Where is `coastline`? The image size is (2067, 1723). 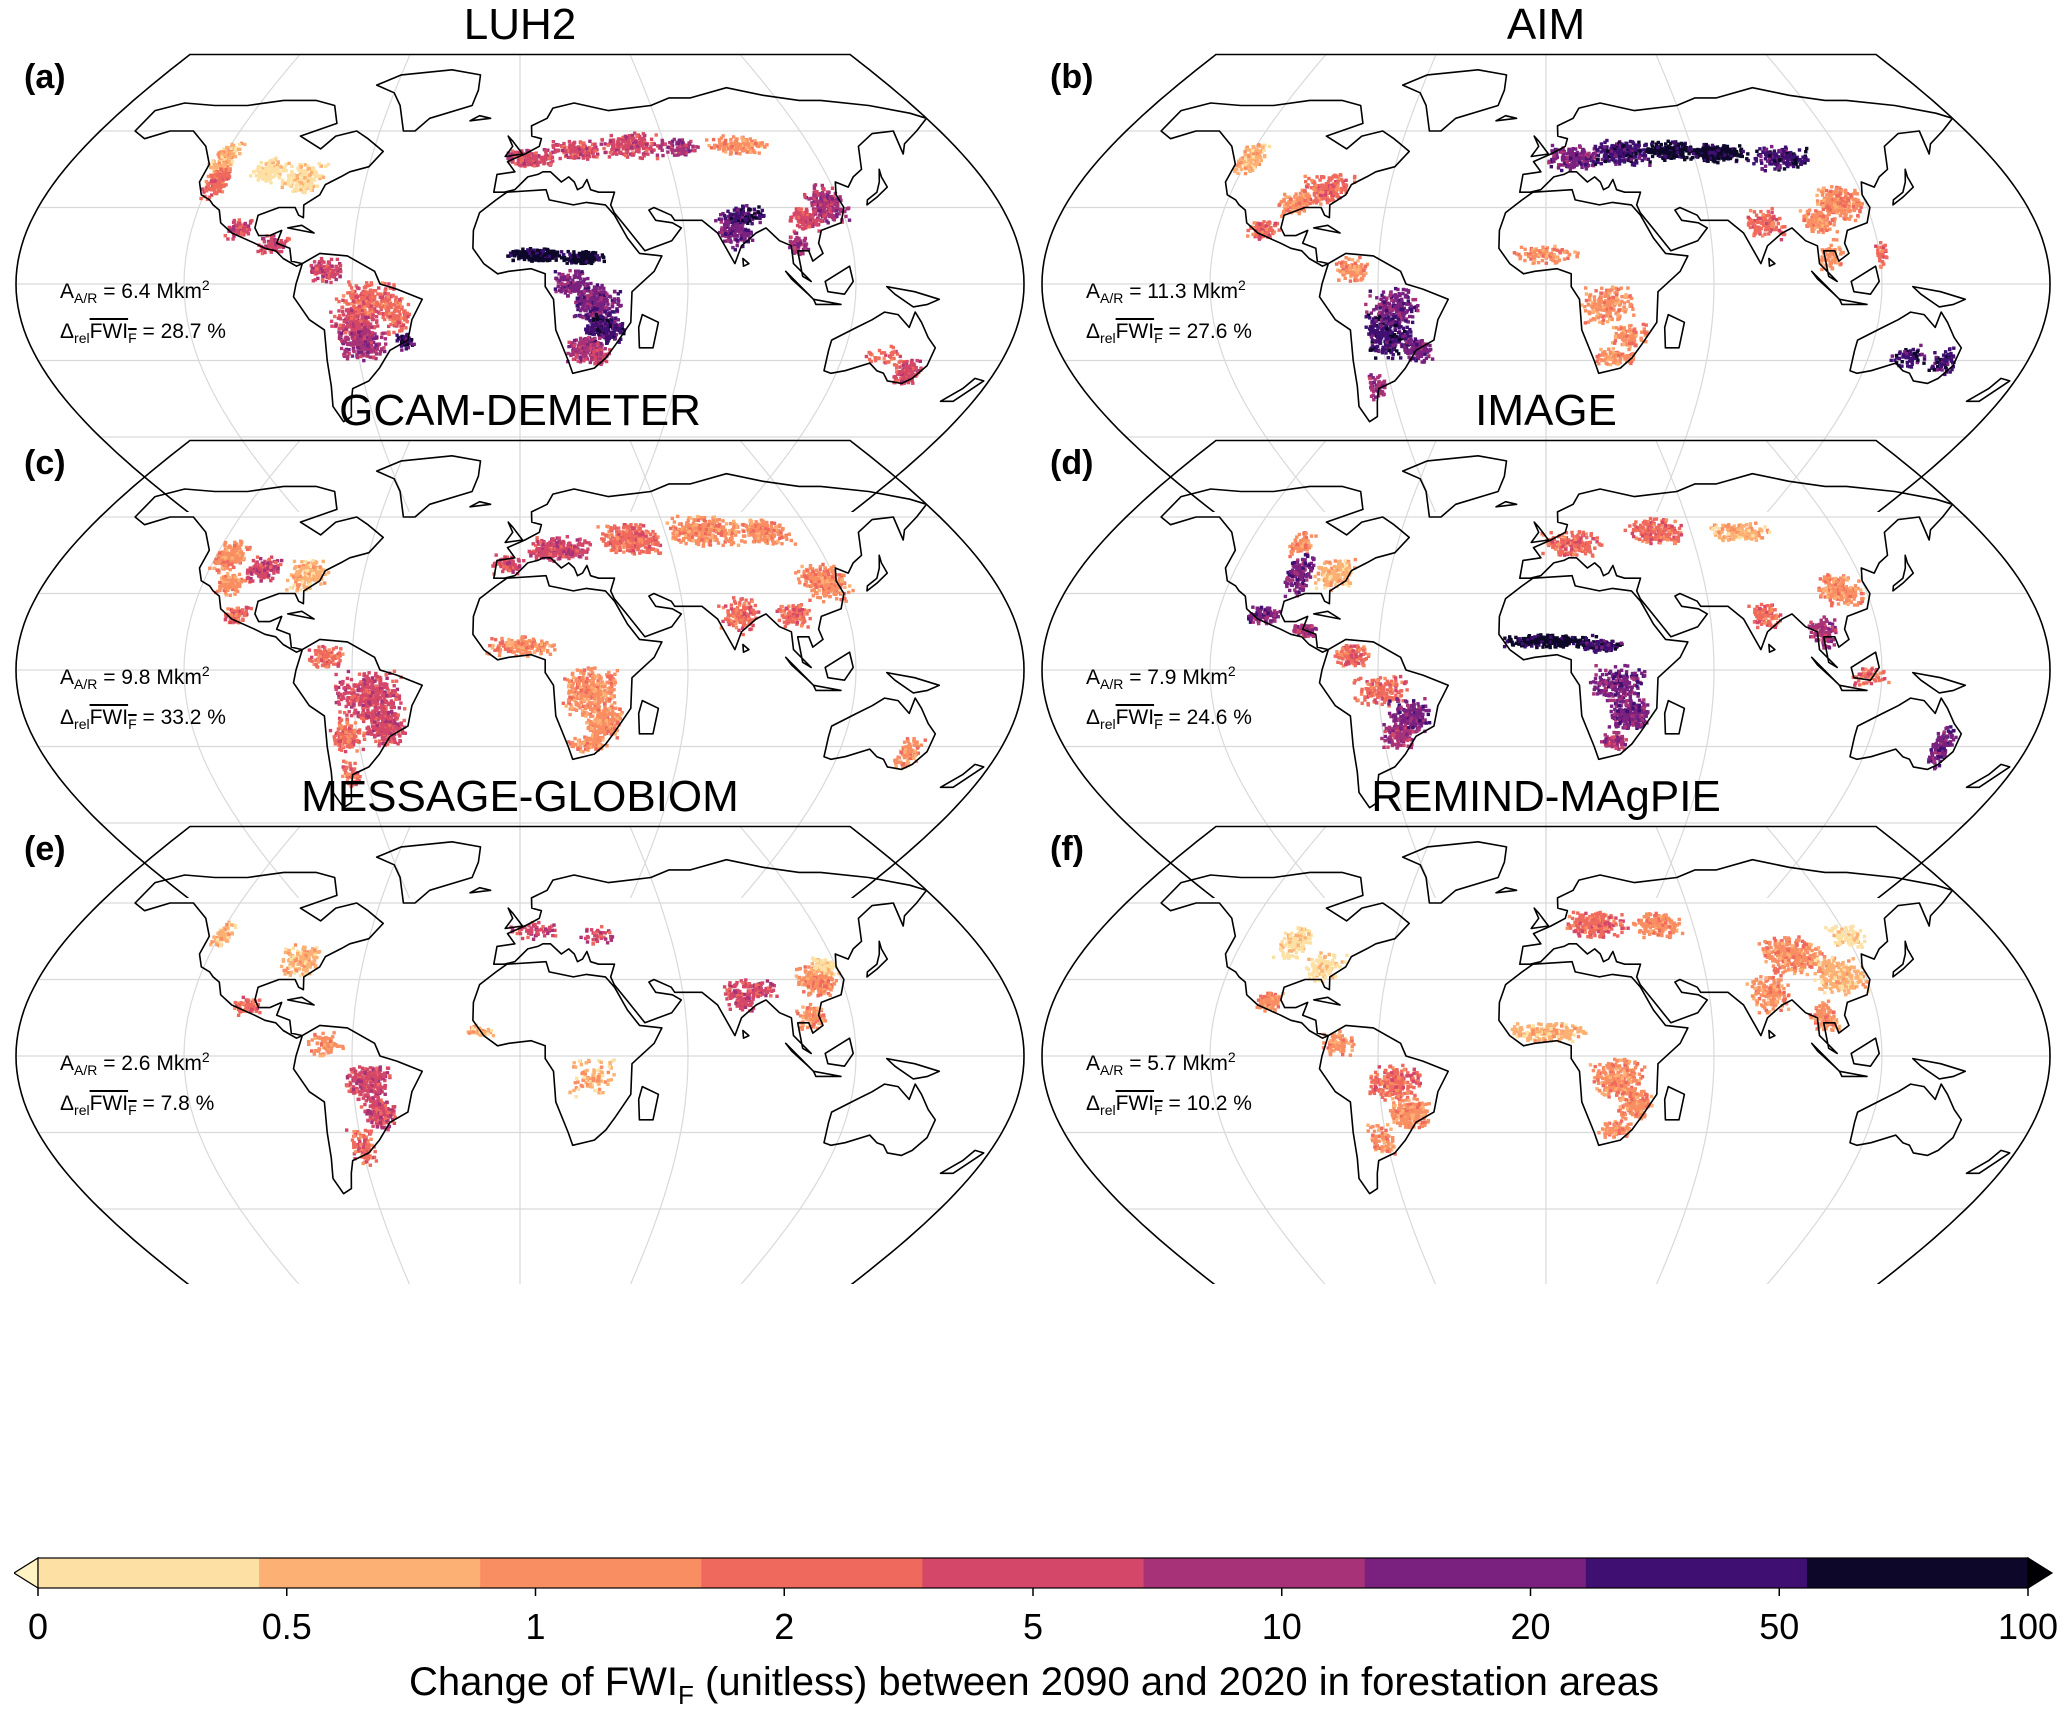 coastline is located at coordinates (799, 285).